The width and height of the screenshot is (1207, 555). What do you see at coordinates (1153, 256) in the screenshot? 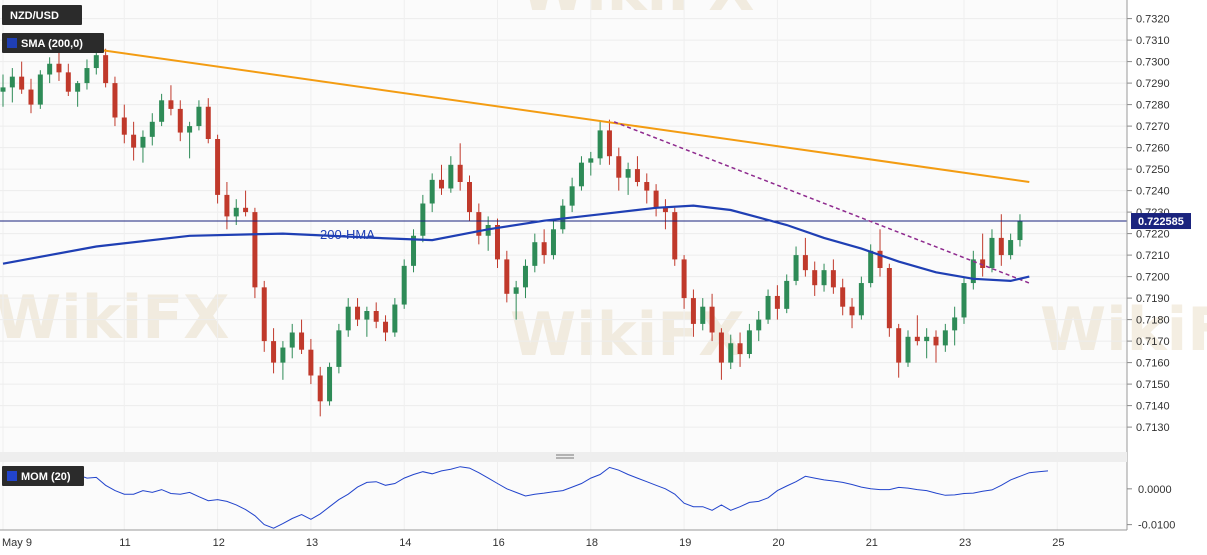
I see `price-axis-label: 0.7210` at bounding box center [1153, 256].